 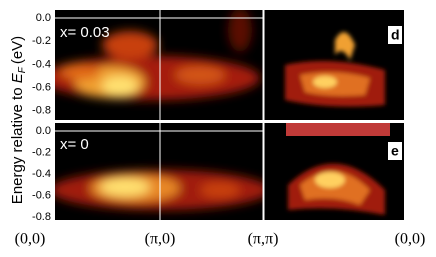 I want to click on doping-label: x= 0.03, so click(x=85, y=32).